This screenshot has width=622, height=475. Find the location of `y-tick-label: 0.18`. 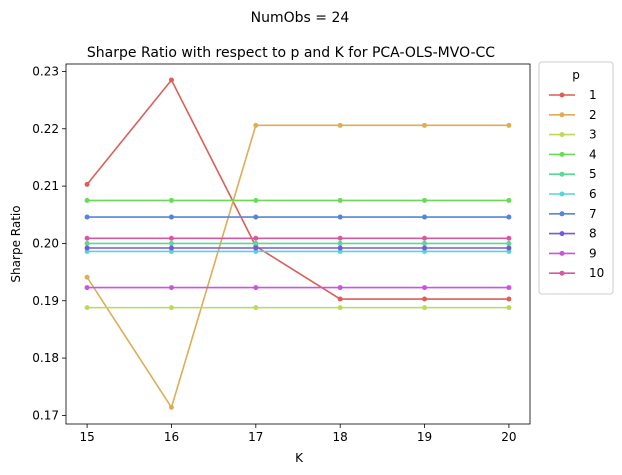

y-tick-label: 0.18 is located at coordinates (45, 358).